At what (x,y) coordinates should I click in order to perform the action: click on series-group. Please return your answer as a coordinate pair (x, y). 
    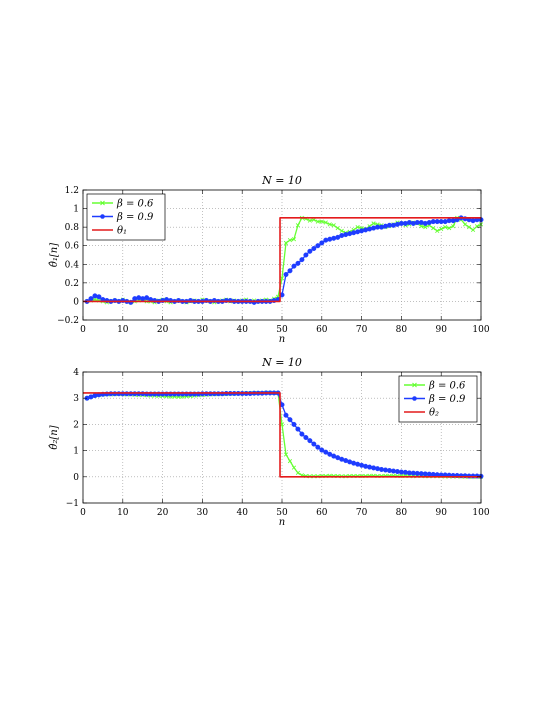
    Looking at the image, I should click on (283, 434).